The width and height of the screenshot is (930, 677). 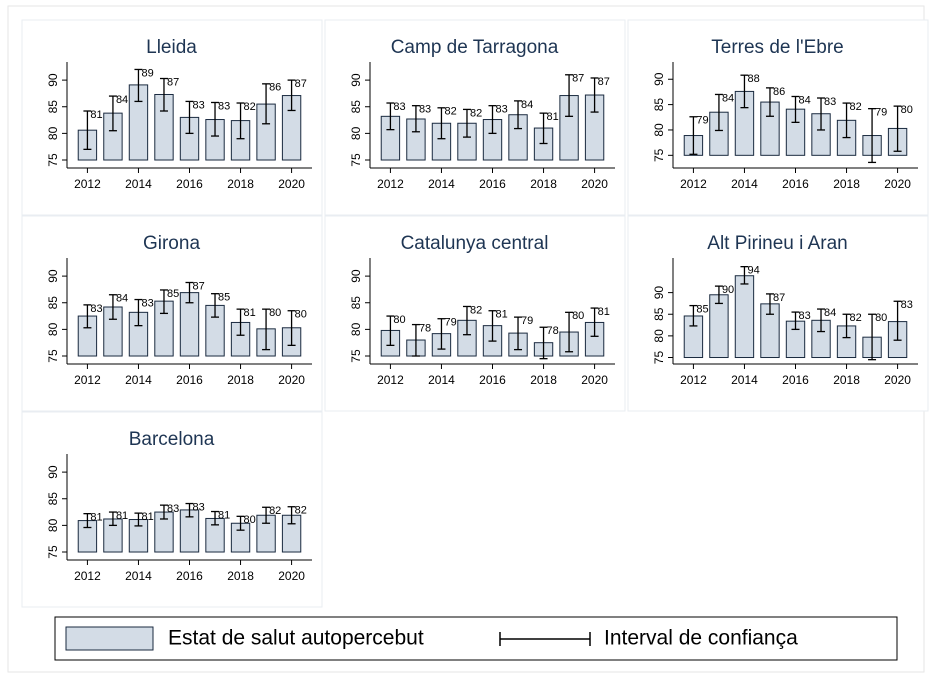 I want to click on panel-title: Camp de Tarragona, so click(x=475, y=47).